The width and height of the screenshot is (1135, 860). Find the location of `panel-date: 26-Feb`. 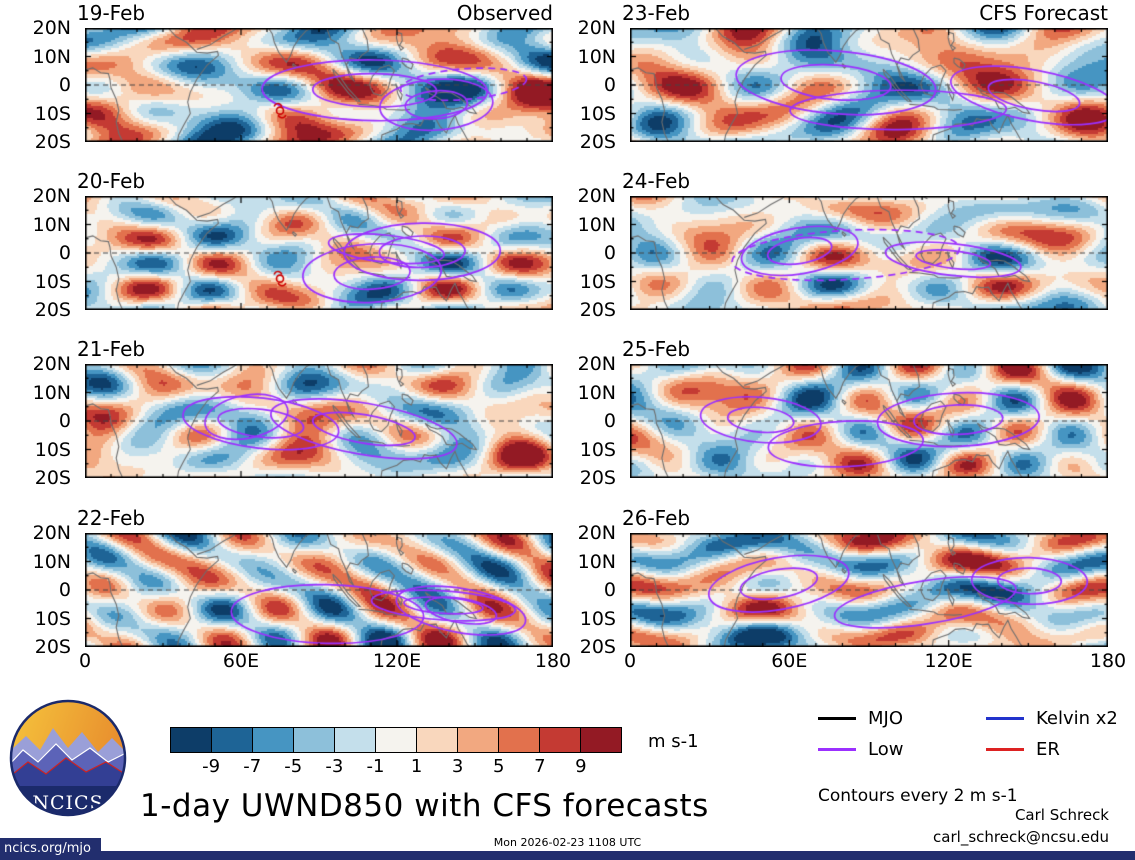

panel-date: 26-Feb is located at coordinates (656, 518).